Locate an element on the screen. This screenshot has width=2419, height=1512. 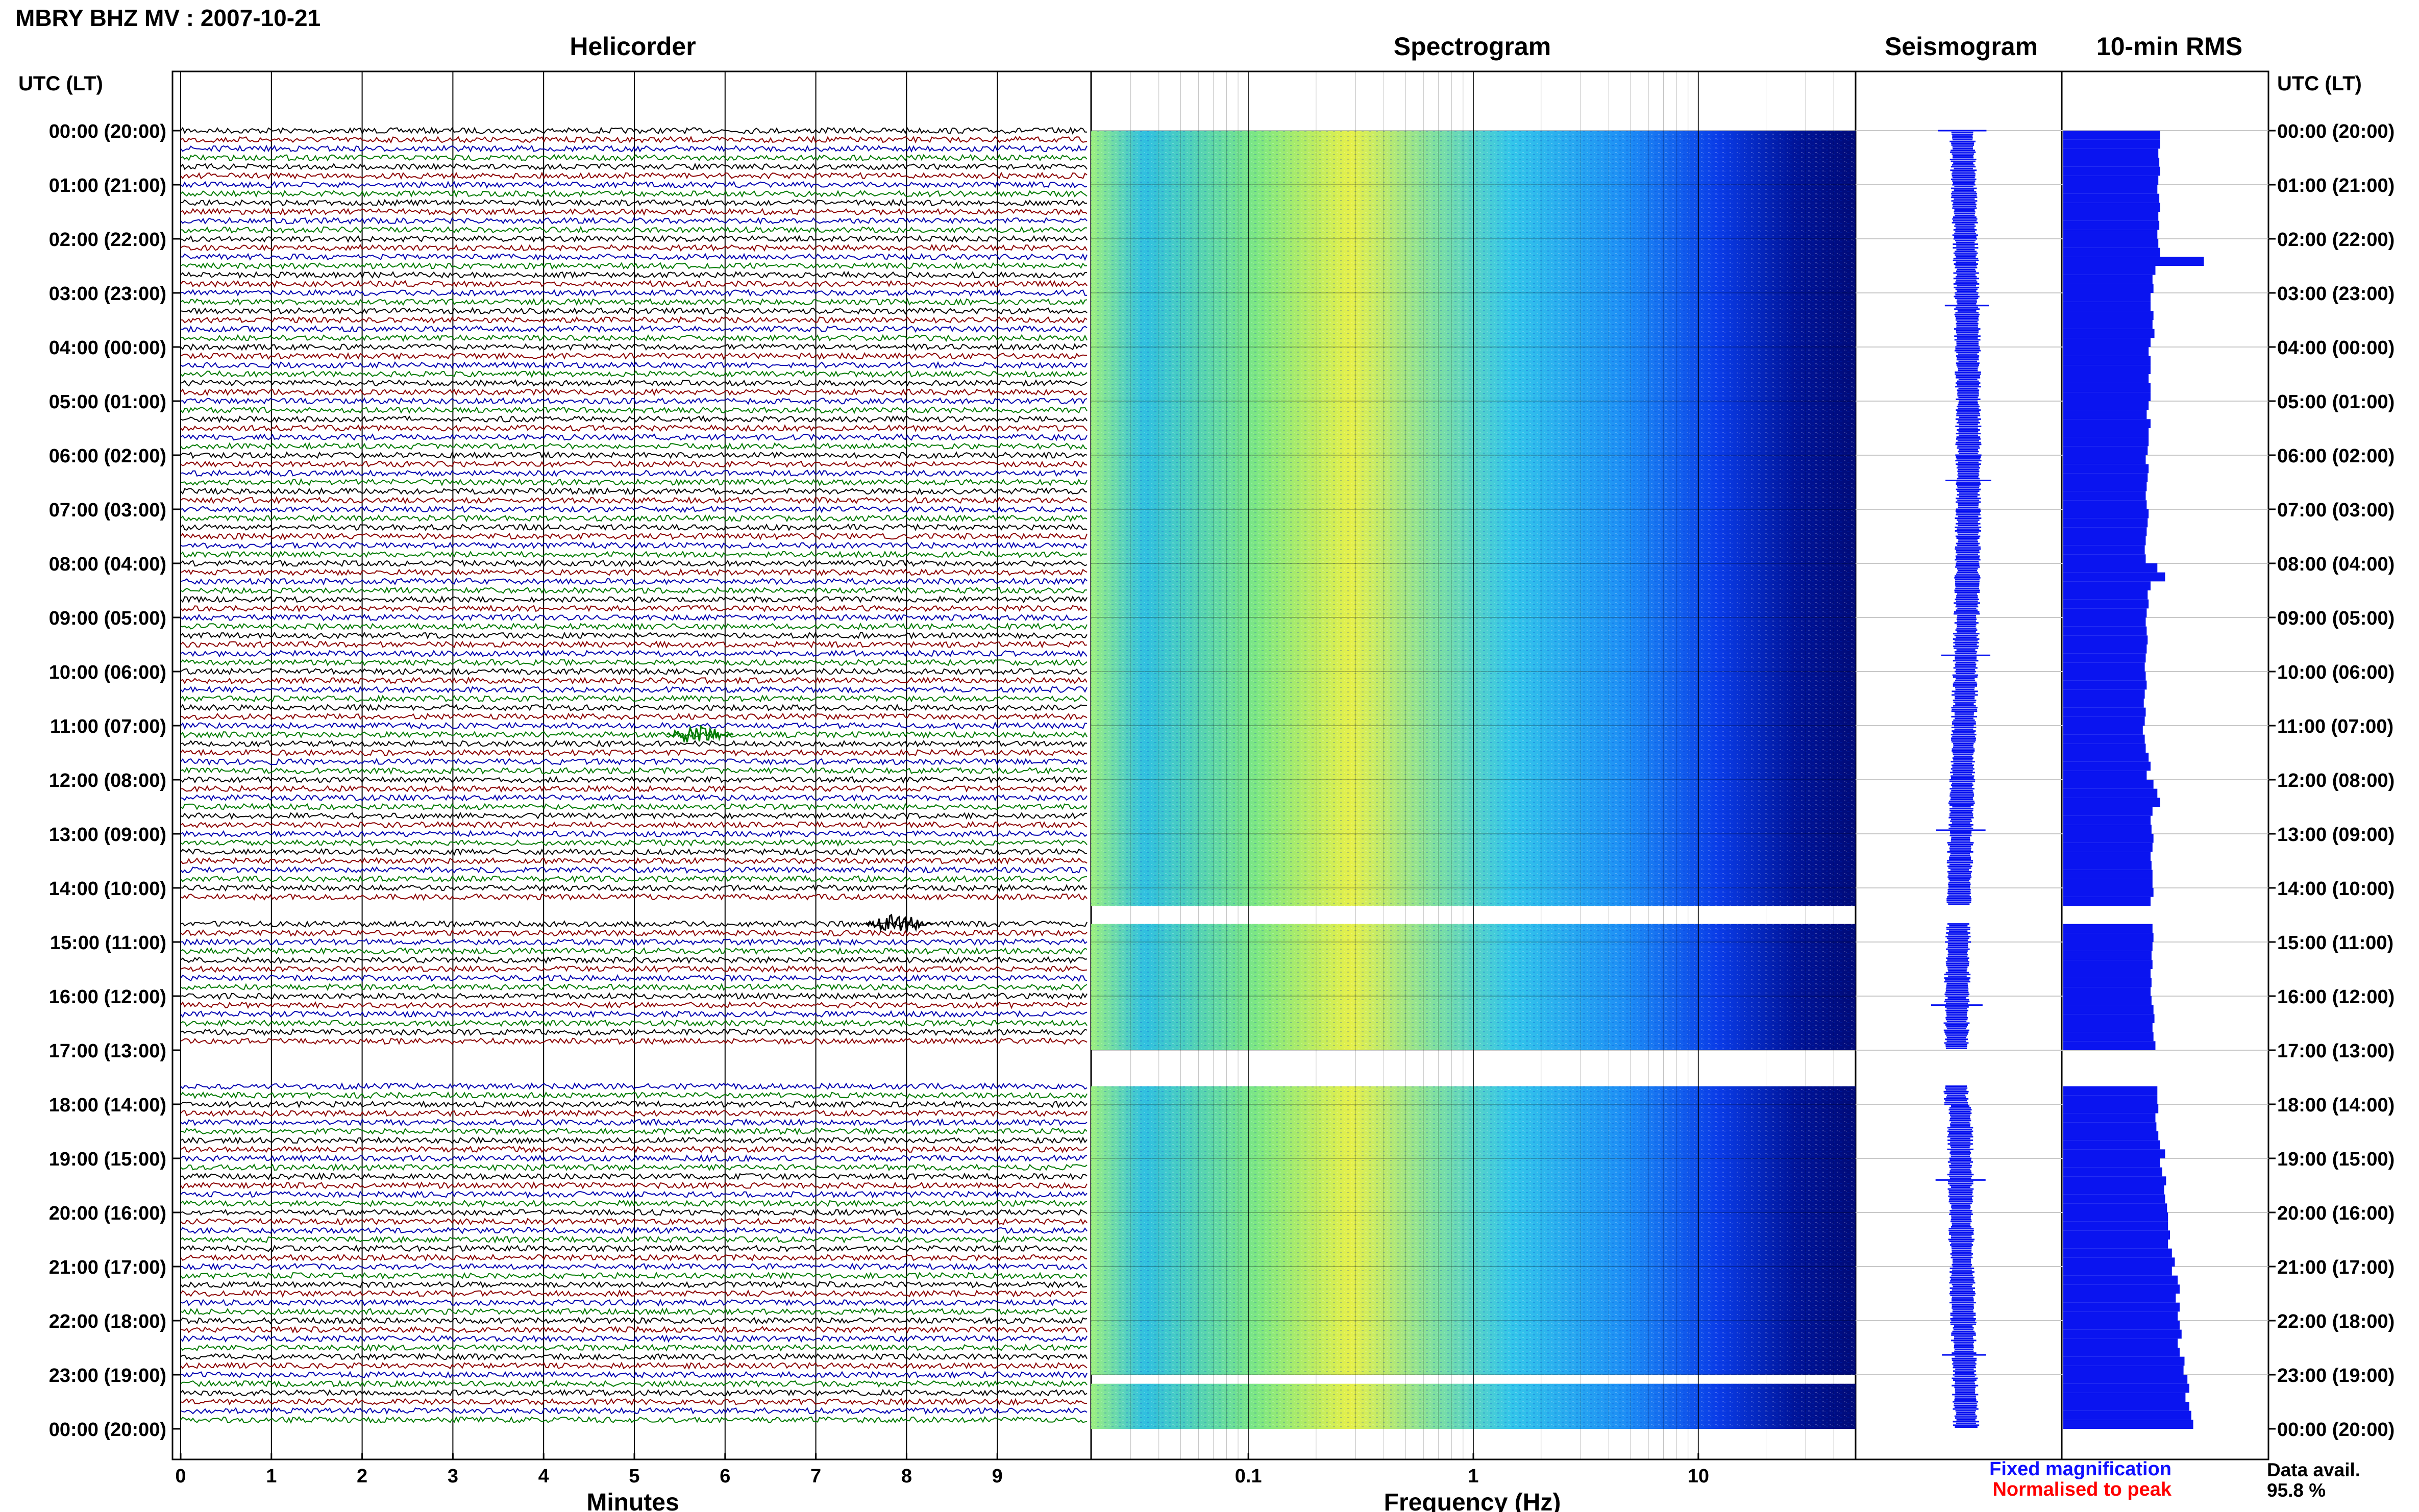
axis-labels: 0 1 2 3 4 5 6 7 8 9 Minutes is located at coordinates (589, 1482).